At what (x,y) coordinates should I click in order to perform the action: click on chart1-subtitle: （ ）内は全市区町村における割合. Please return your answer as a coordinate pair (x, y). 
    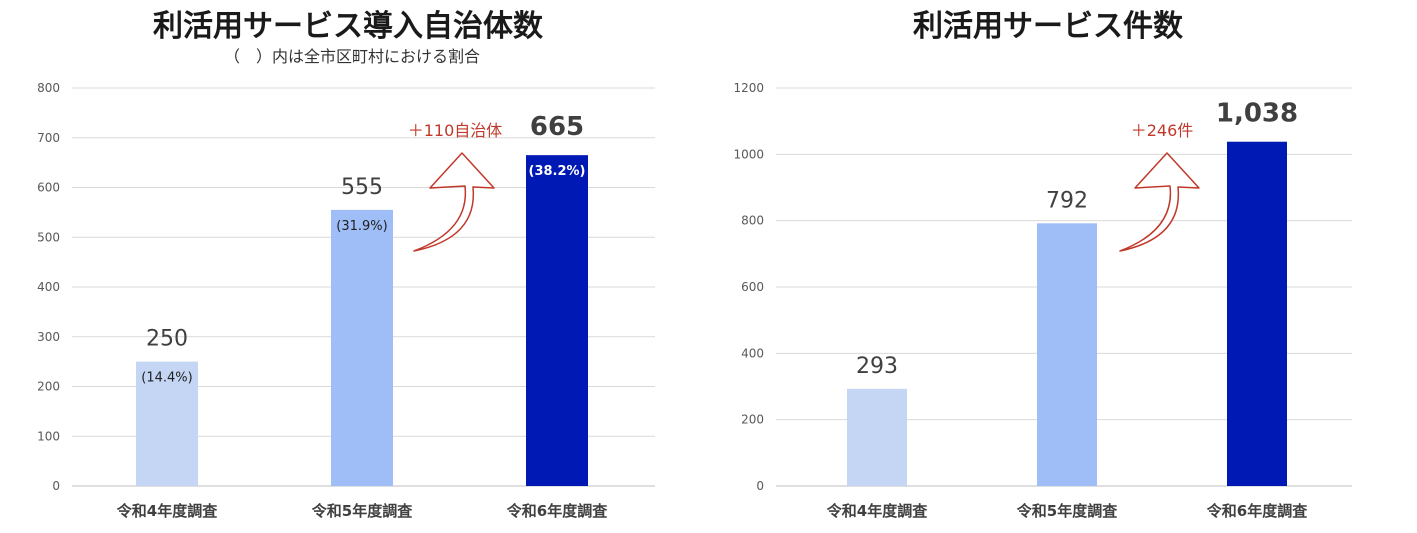
    Looking at the image, I should click on (352, 56).